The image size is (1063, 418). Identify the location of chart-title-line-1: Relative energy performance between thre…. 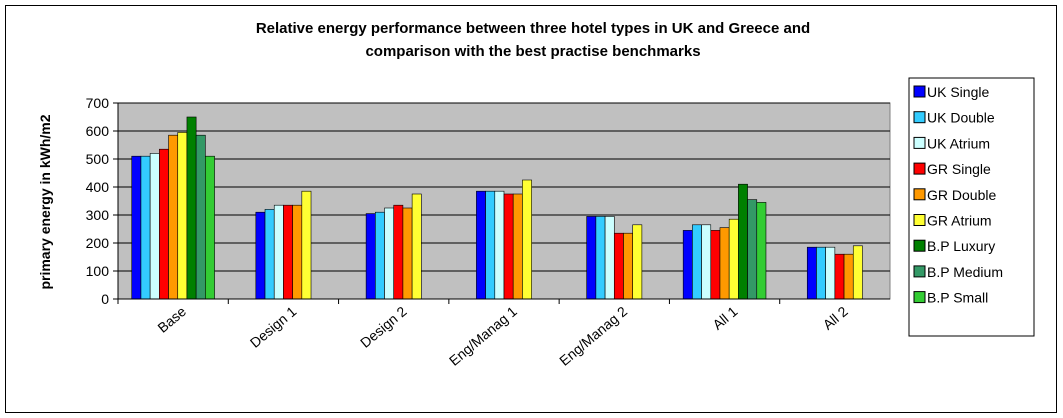
(533, 28).